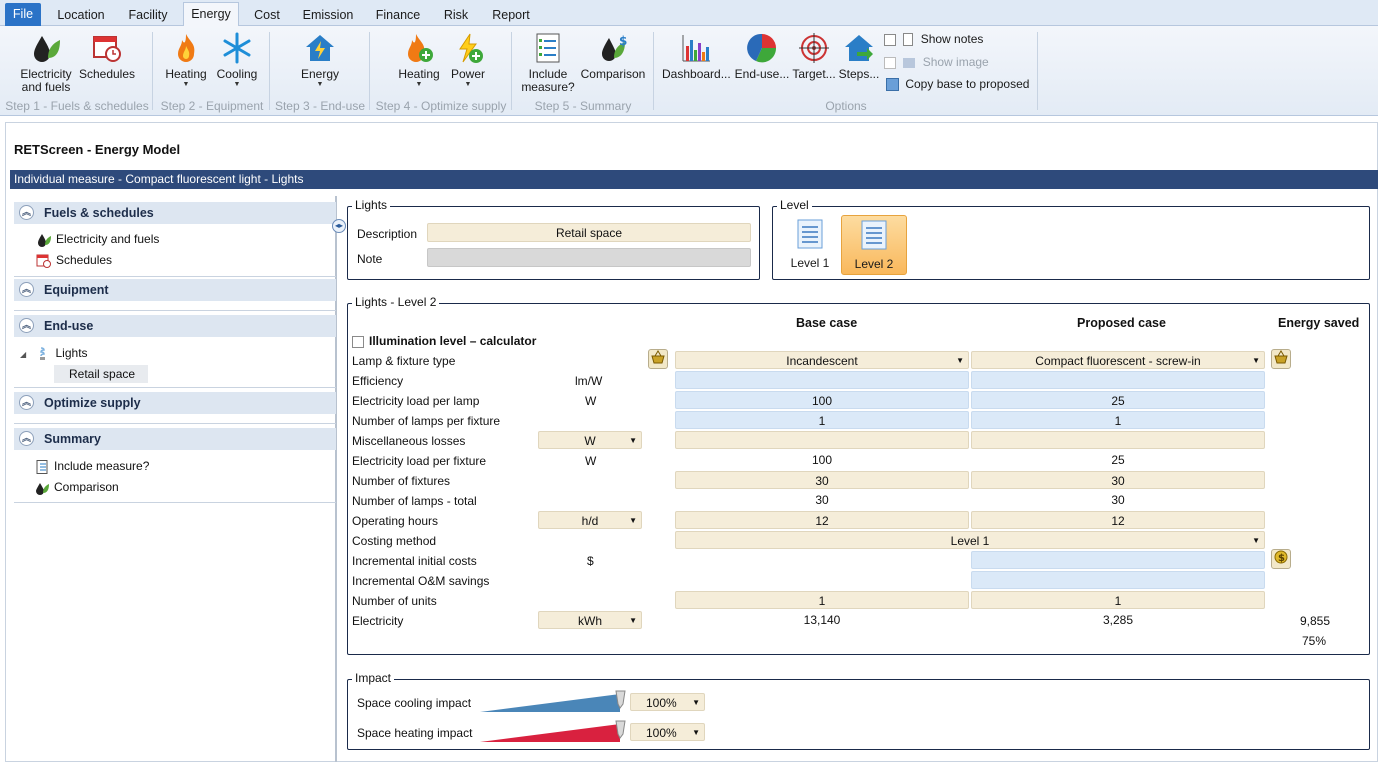 The image size is (1378, 762). Describe the element at coordinates (97, 239) in the screenshot. I see `nav-item-electricity-fuels: Electricity and fuels` at that location.